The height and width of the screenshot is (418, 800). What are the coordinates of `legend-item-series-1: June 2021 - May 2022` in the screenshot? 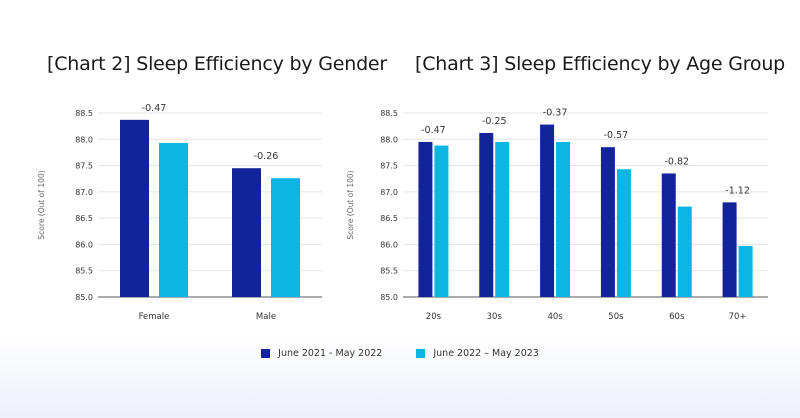 It's located at (321, 353).